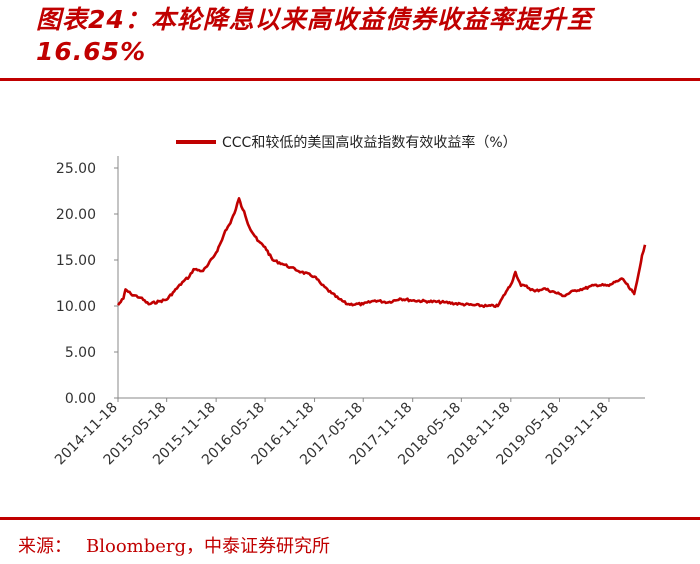 The image size is (700, 564). I want to click on y-tick-label: 10.00, so click(76, 307).